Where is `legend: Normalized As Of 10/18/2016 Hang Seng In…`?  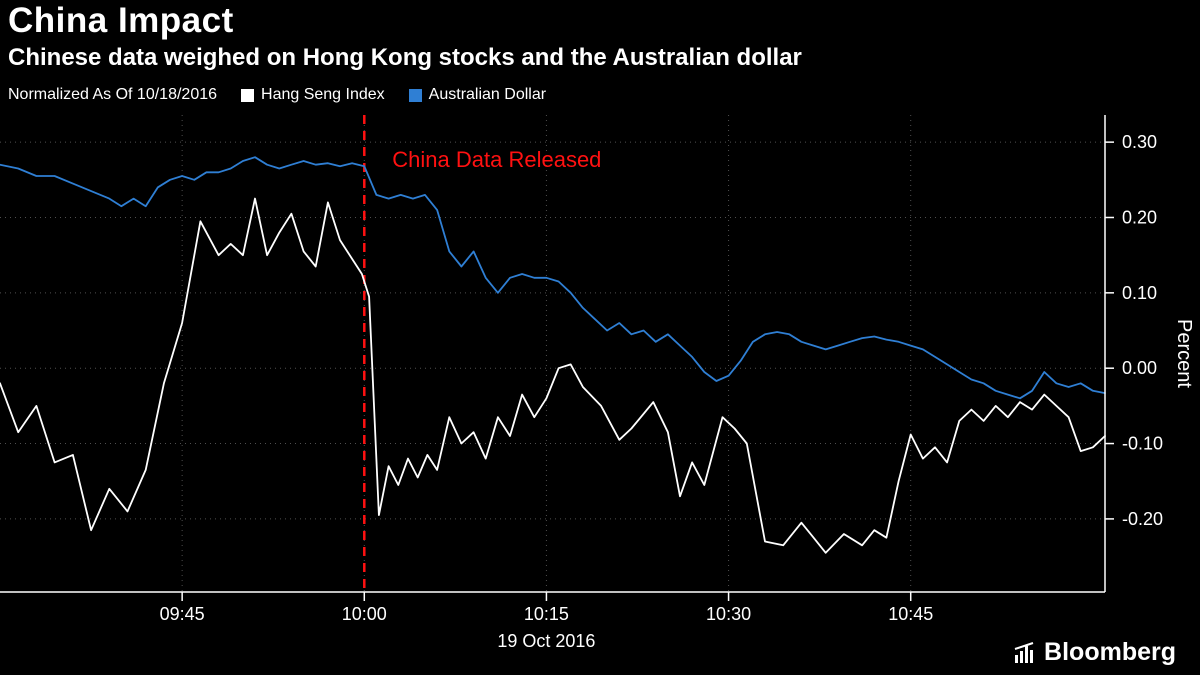
legend: Normalized As Of 10/18/2016 Hang Seng In… is located at coordinates (405, 95).